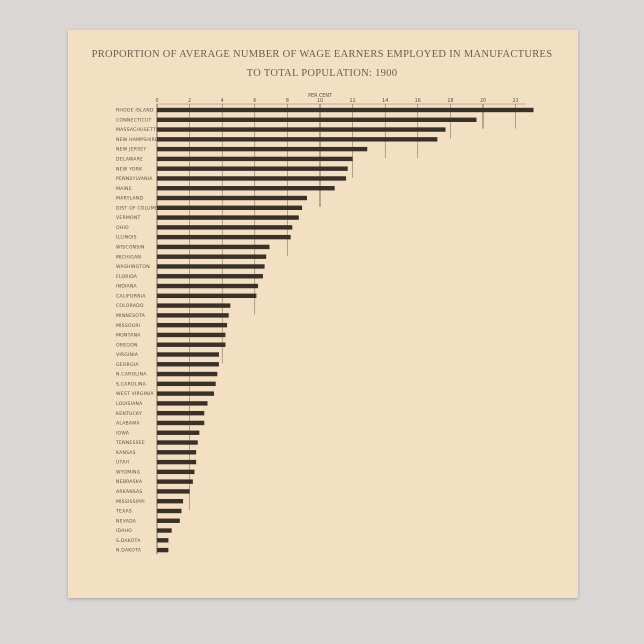 Image resolution: width=644 pixels, height=644 pixels. What do you see at coordinates (131, 375) in the screenshot?
I see `category-label: N.CAROLINA` at bounding box center [131, 375].